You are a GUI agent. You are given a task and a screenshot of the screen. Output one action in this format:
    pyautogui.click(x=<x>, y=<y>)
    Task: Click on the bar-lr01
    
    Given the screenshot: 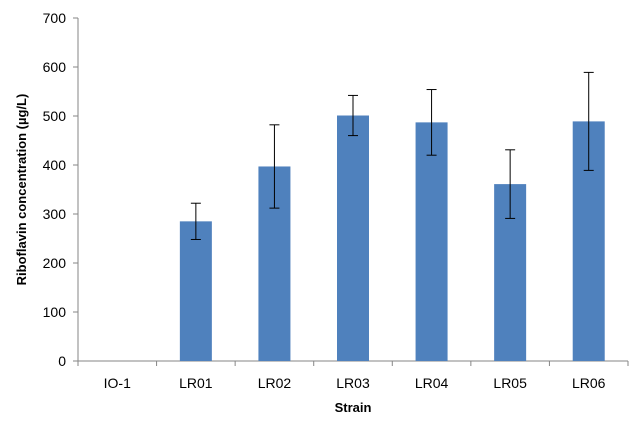 What is the action you would take?
    pyautogui.click(x=195, y=291)
    